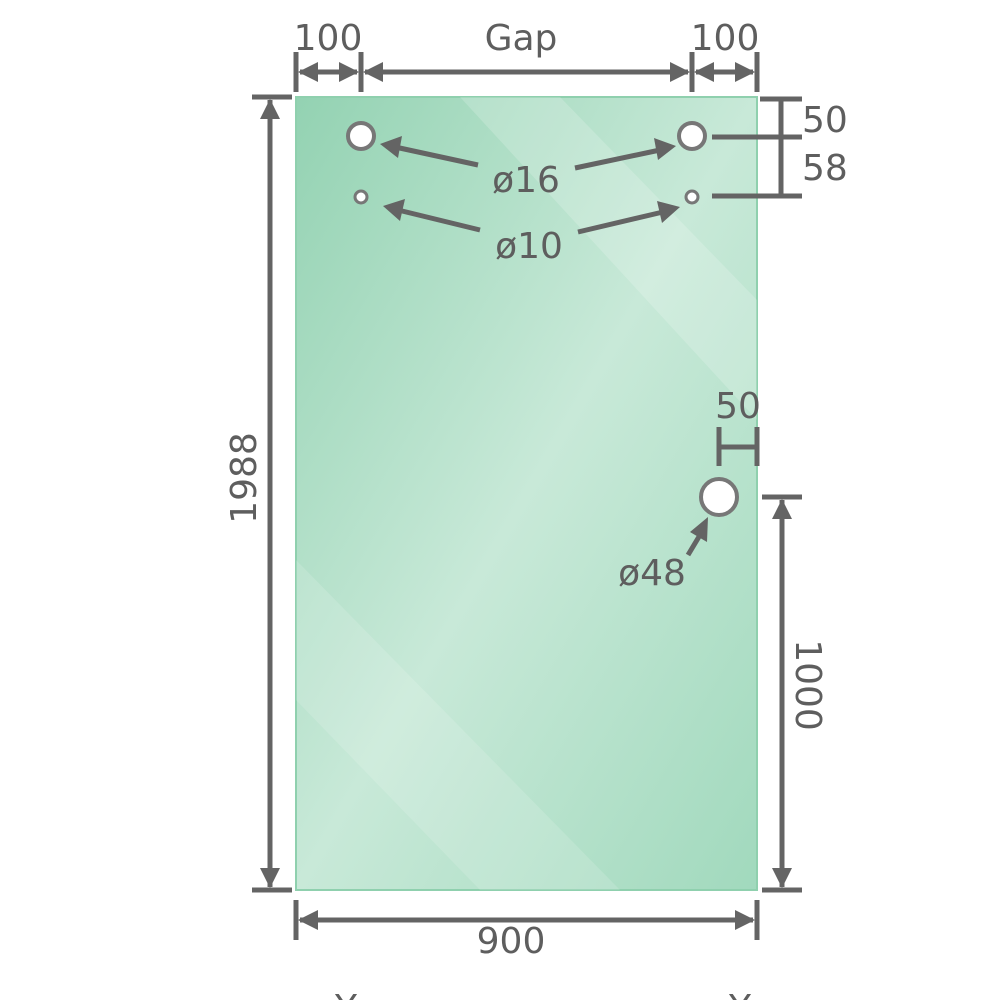 Image resolution: width=1000 pixels, height=1000 pixels. What do you see at coordinates (652, 573) in the screenshot?
I see `hole-48-label: ø48` at bounding box center [652, 573].